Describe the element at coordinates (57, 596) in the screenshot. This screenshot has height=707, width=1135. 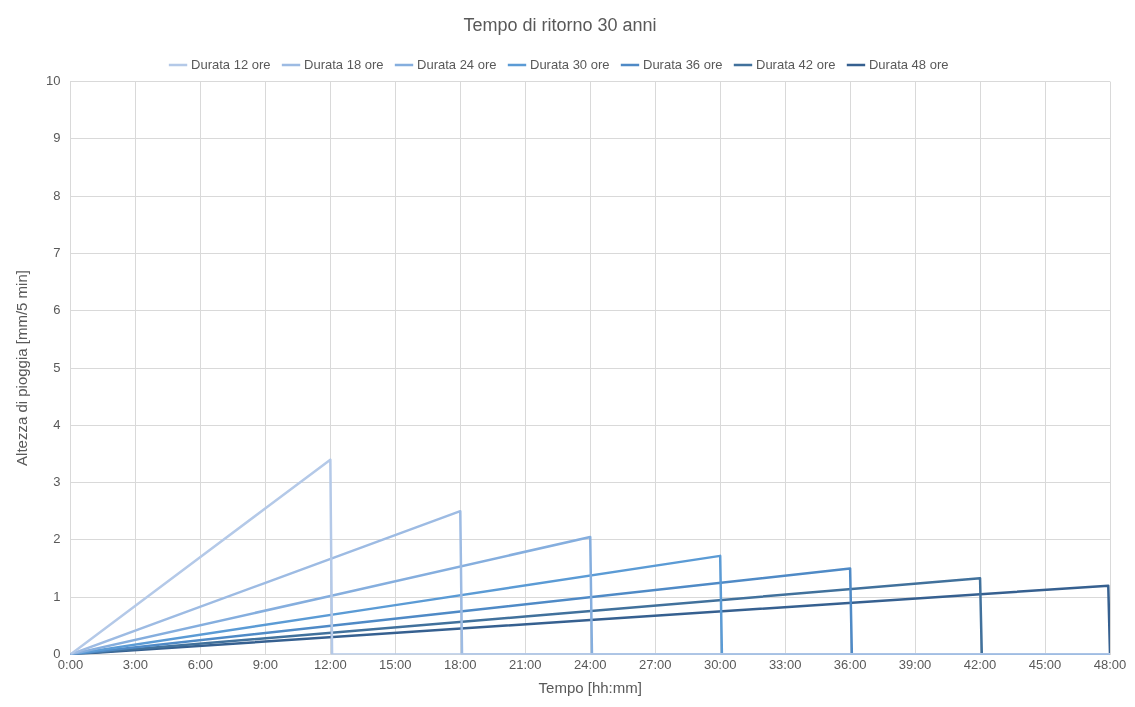
I see `y-tick-label: 1` at that location.